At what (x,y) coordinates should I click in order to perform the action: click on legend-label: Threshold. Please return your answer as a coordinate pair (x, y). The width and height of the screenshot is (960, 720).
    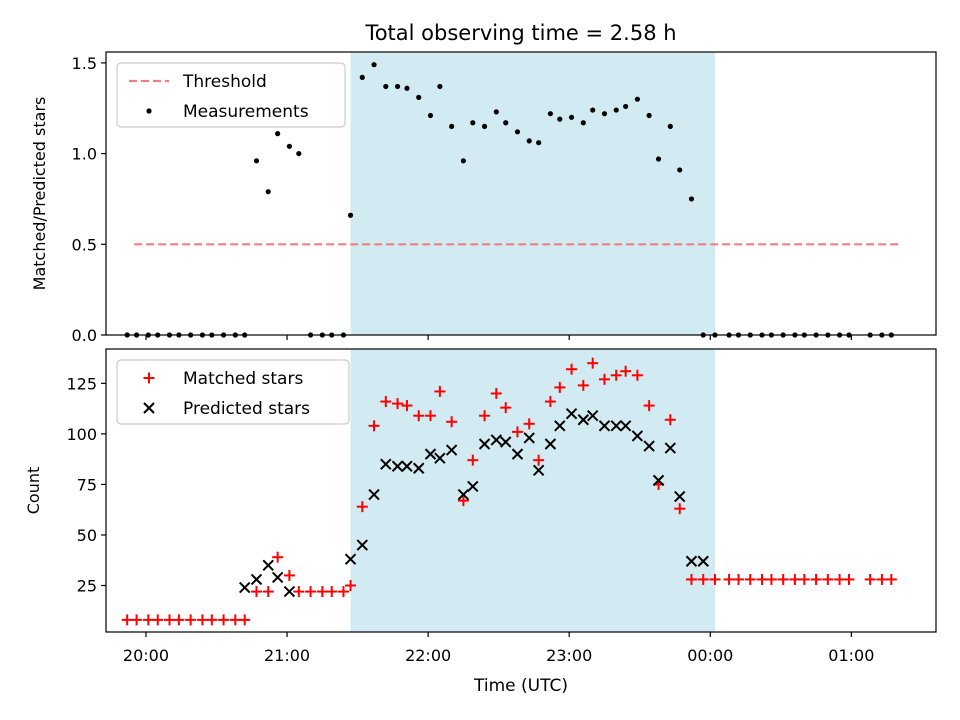
    Looking at the image, I should click on (224, 82).